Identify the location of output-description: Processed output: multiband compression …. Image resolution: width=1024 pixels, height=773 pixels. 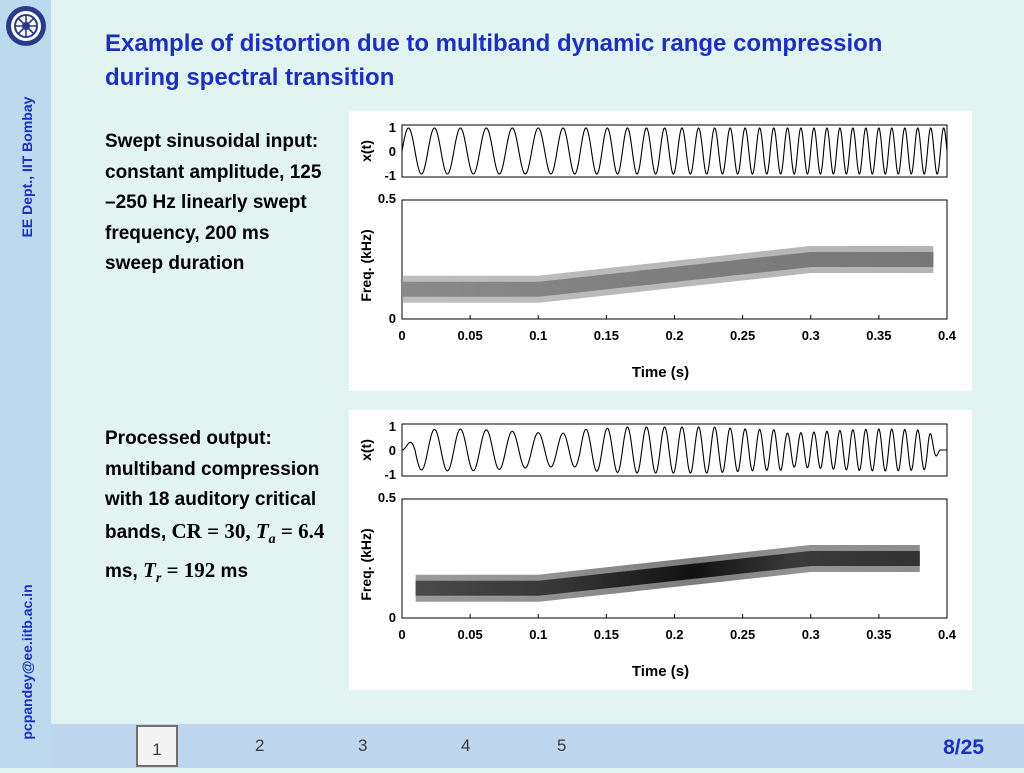
(217, 509).